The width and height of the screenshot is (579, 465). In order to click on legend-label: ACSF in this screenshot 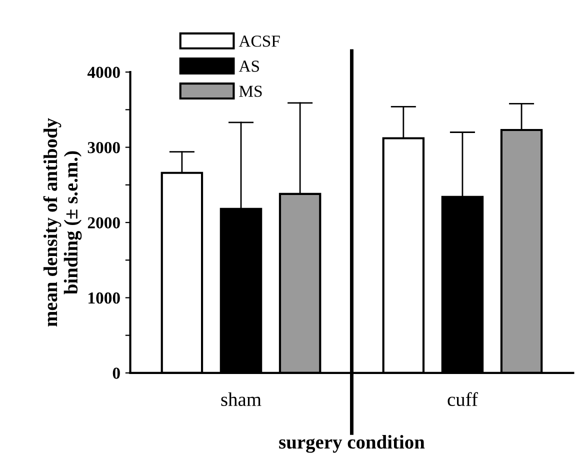, I will do `click(259, 41)`.